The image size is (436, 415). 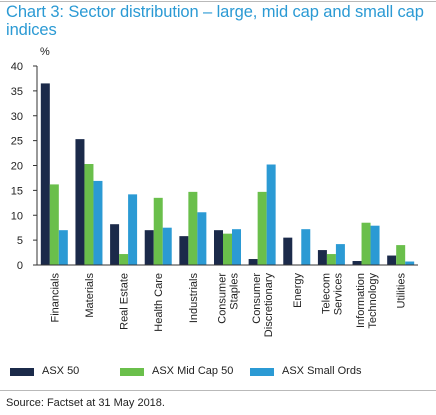 What do you see at coordinates (367, 301) in the screenshot?
I see `x-tick-label: InformationTechnology` at bounding box center [367, 301].